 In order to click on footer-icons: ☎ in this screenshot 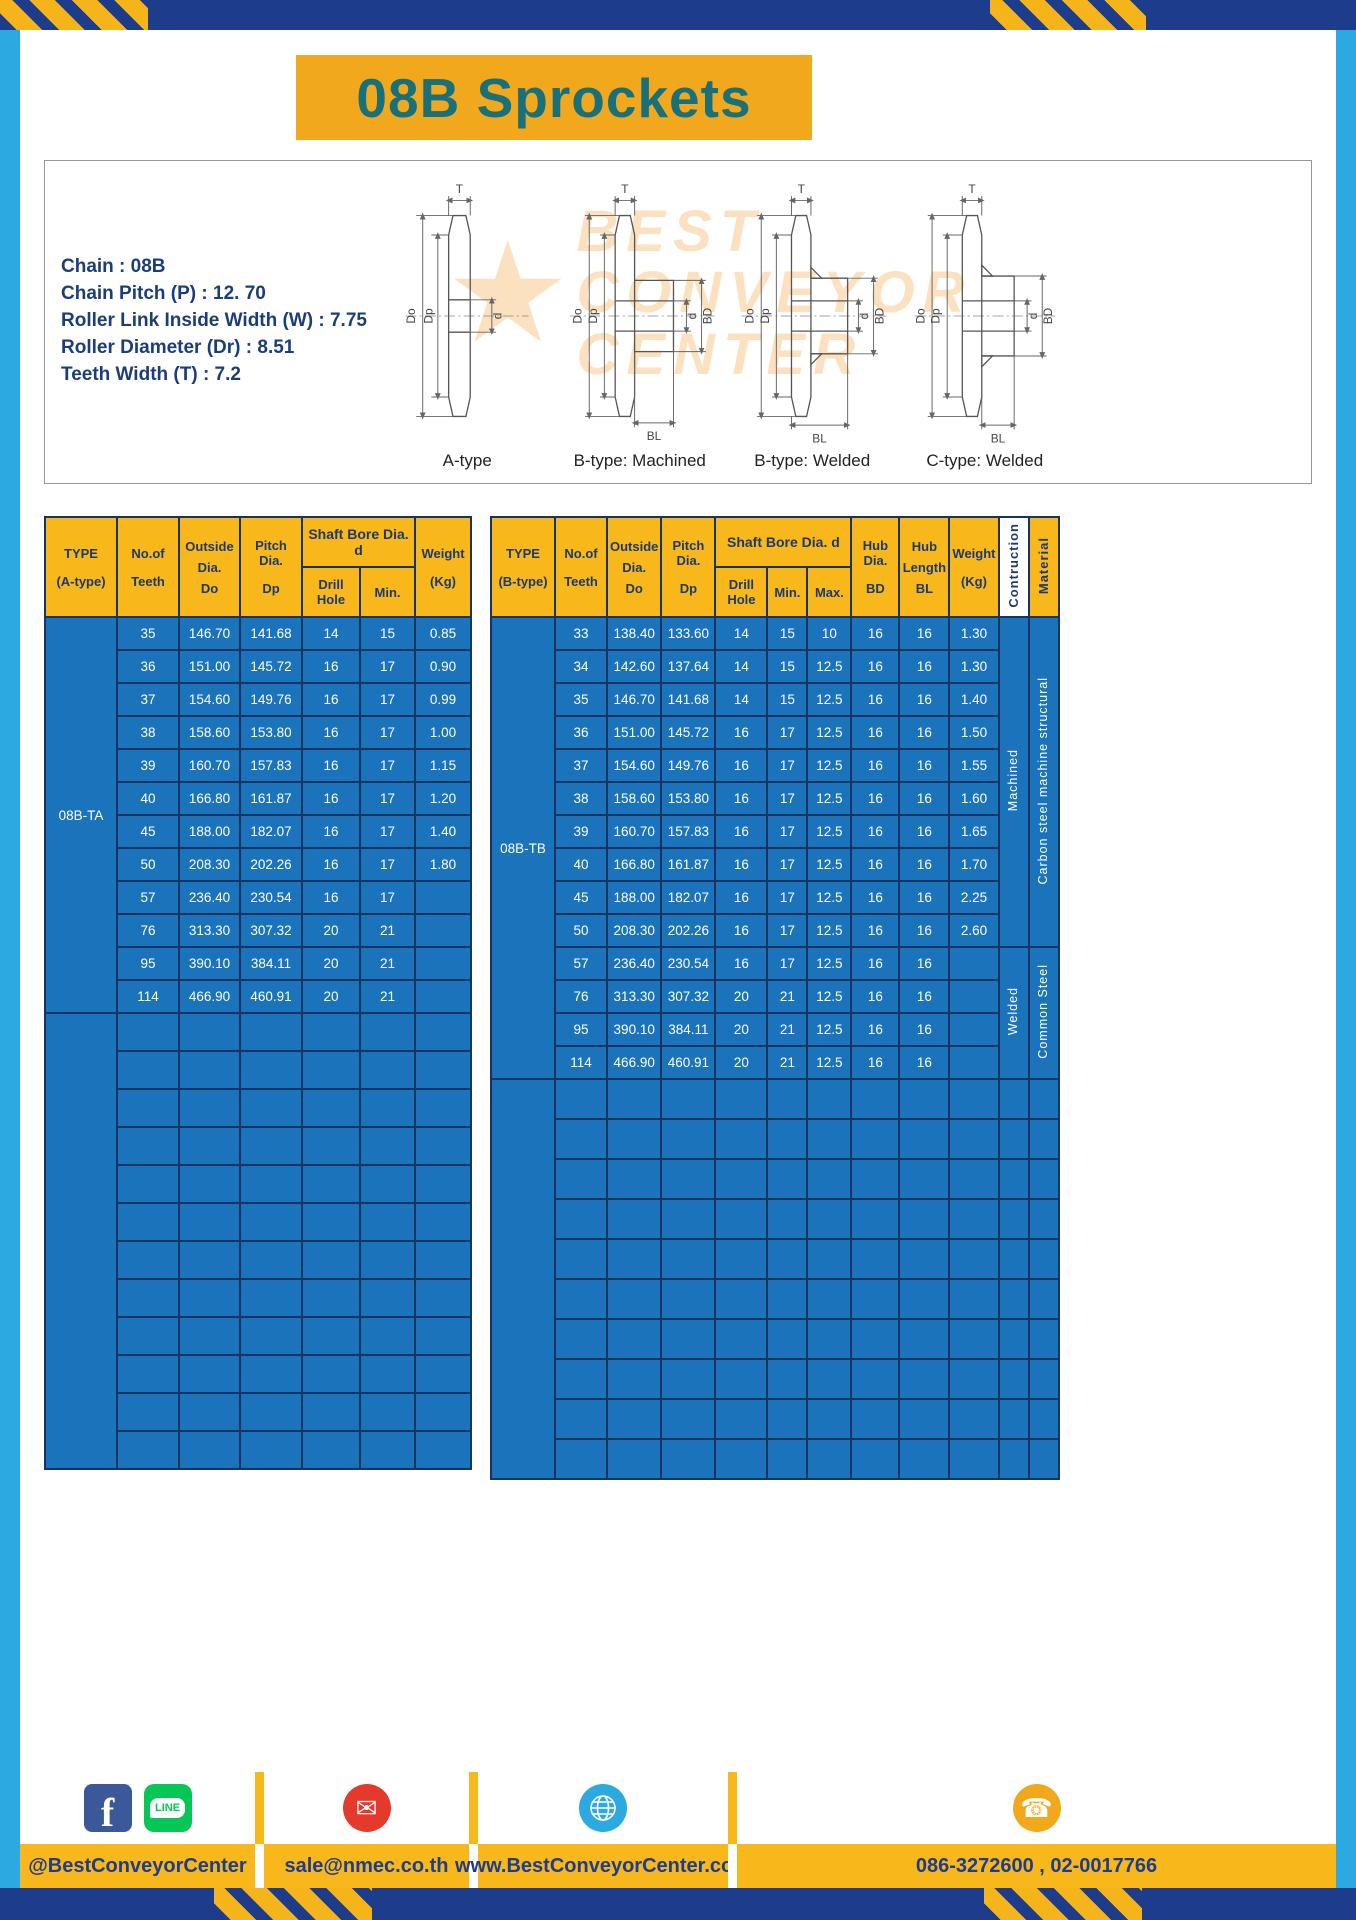, I will do `click(1036, 1808)`.